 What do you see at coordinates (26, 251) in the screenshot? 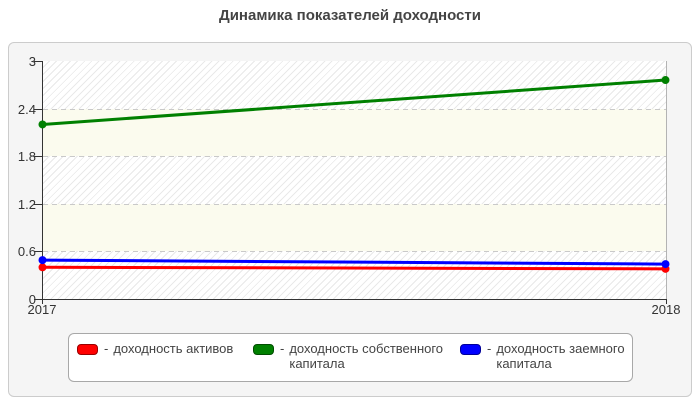
I see `y-tick-label: 0.6` at bounding box center [26, 251].